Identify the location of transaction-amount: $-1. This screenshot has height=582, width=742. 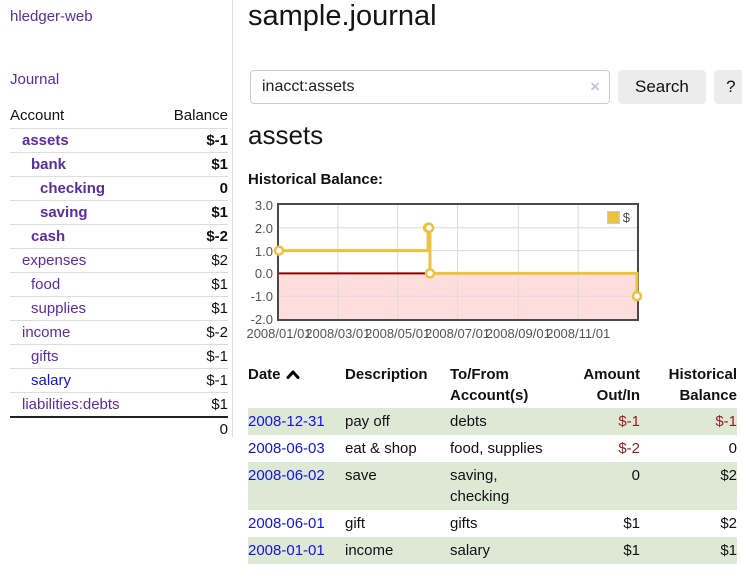
(629, 421).